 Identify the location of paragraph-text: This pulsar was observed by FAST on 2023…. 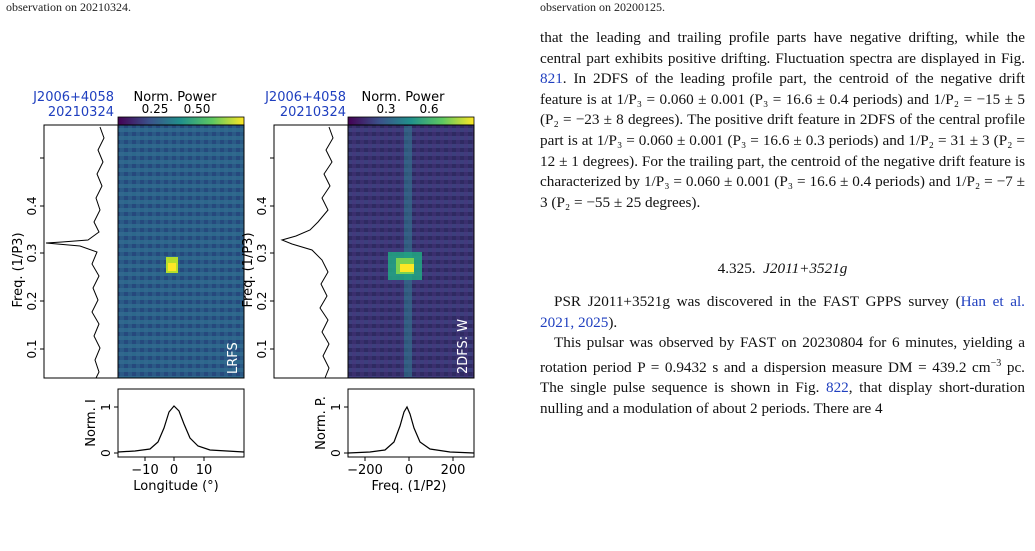
(782, 355).